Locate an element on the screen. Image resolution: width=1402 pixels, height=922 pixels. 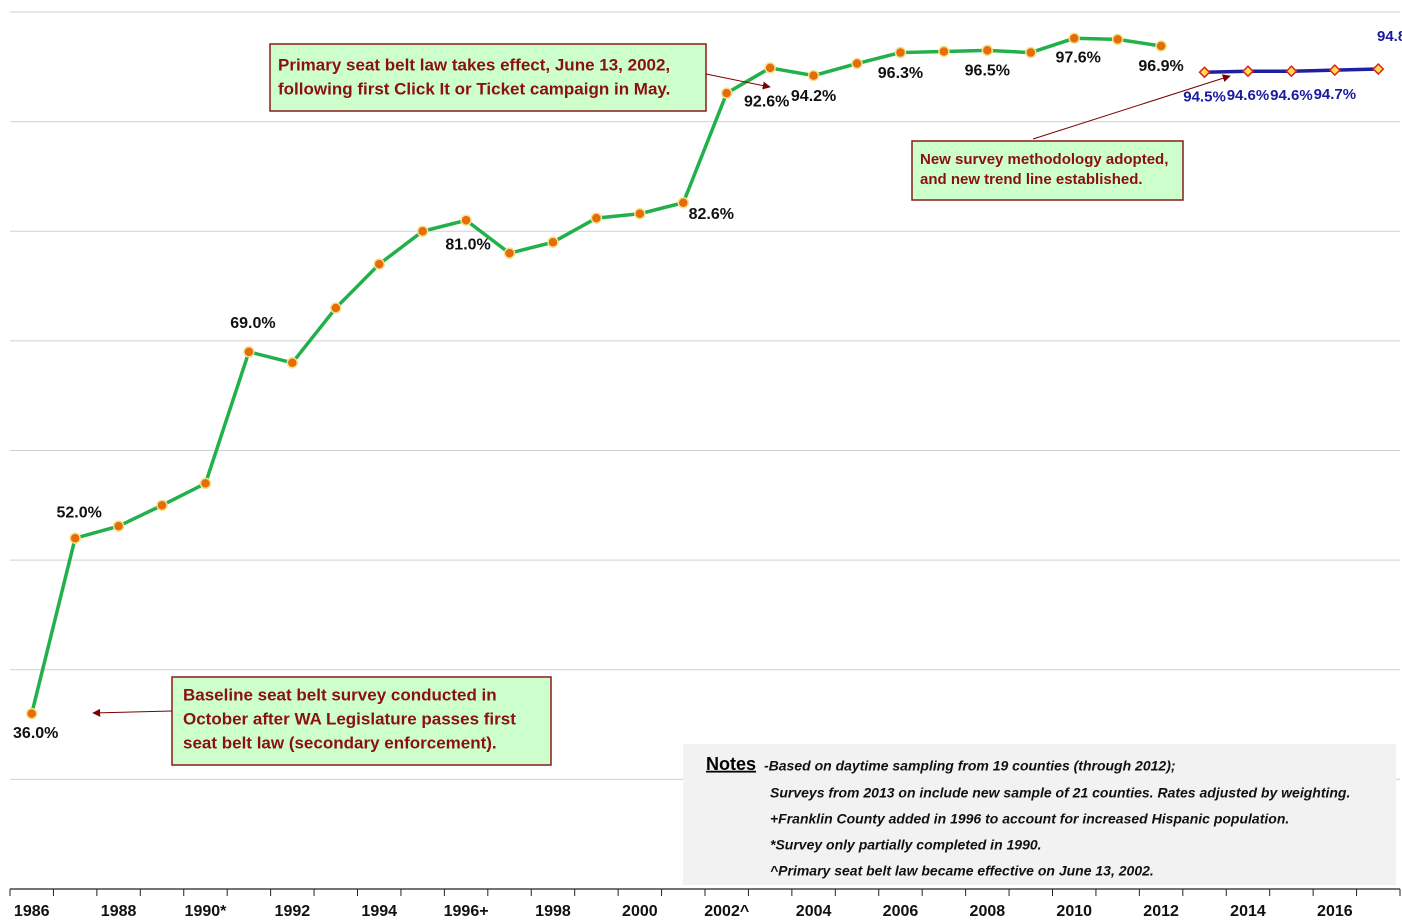
x-tick-label: 1990* is located at coordinates (206, 911).